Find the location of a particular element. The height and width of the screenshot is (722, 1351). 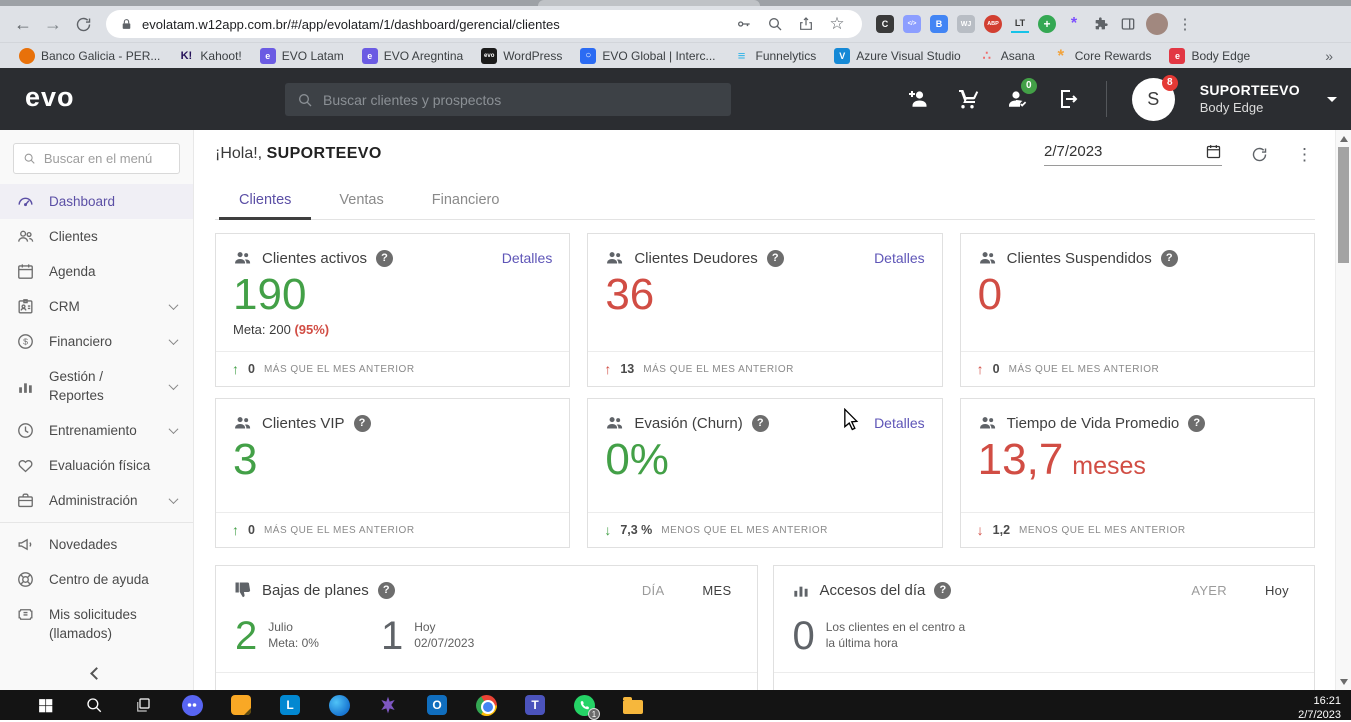

toggle-hoy: Hoy is located at coordinates (1276, 590).